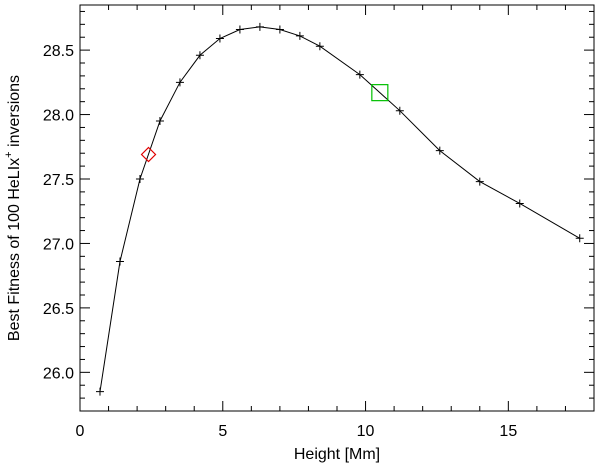 The image size is (600, 466). What do you see at coordinates (380, 93) in the screenshot?
I see `green-square-marker` at bounding box center [380, 93].